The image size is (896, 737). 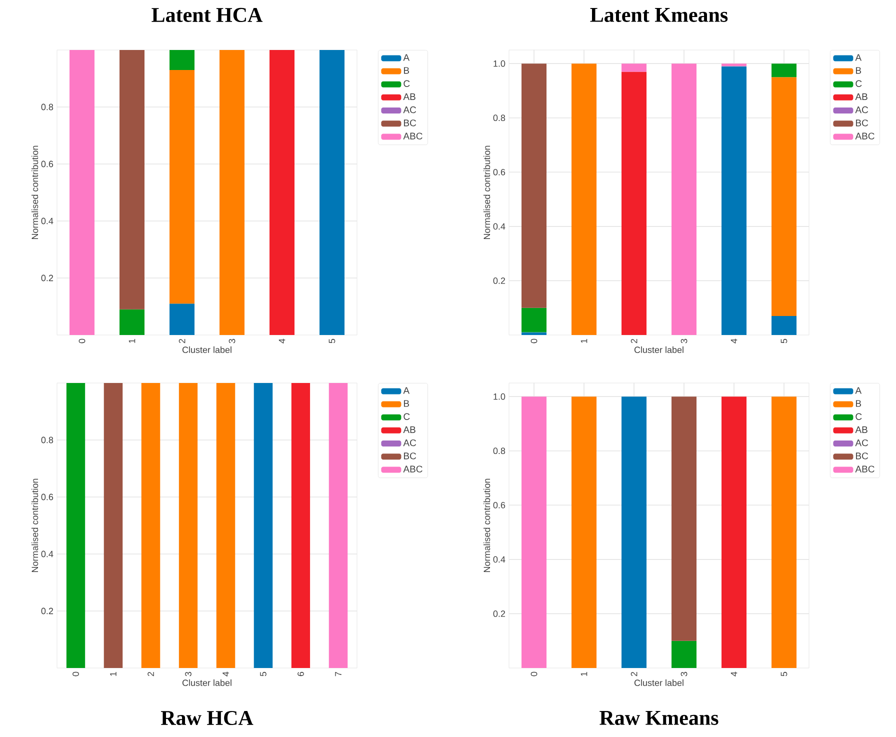 I want to click on text: Raw Kmeans, so click(x=659, y=718).